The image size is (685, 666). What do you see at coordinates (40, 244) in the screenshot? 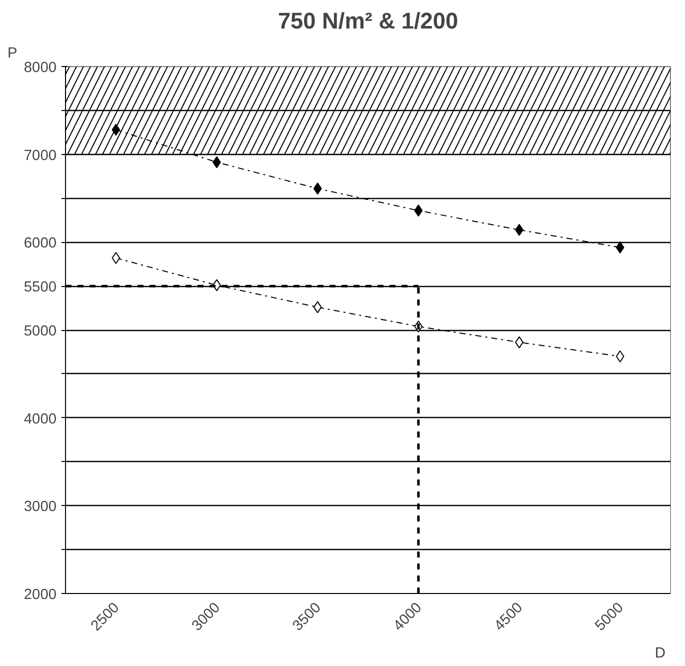
I see `y-tick-label: 6000` at bounding box center [40, 244].